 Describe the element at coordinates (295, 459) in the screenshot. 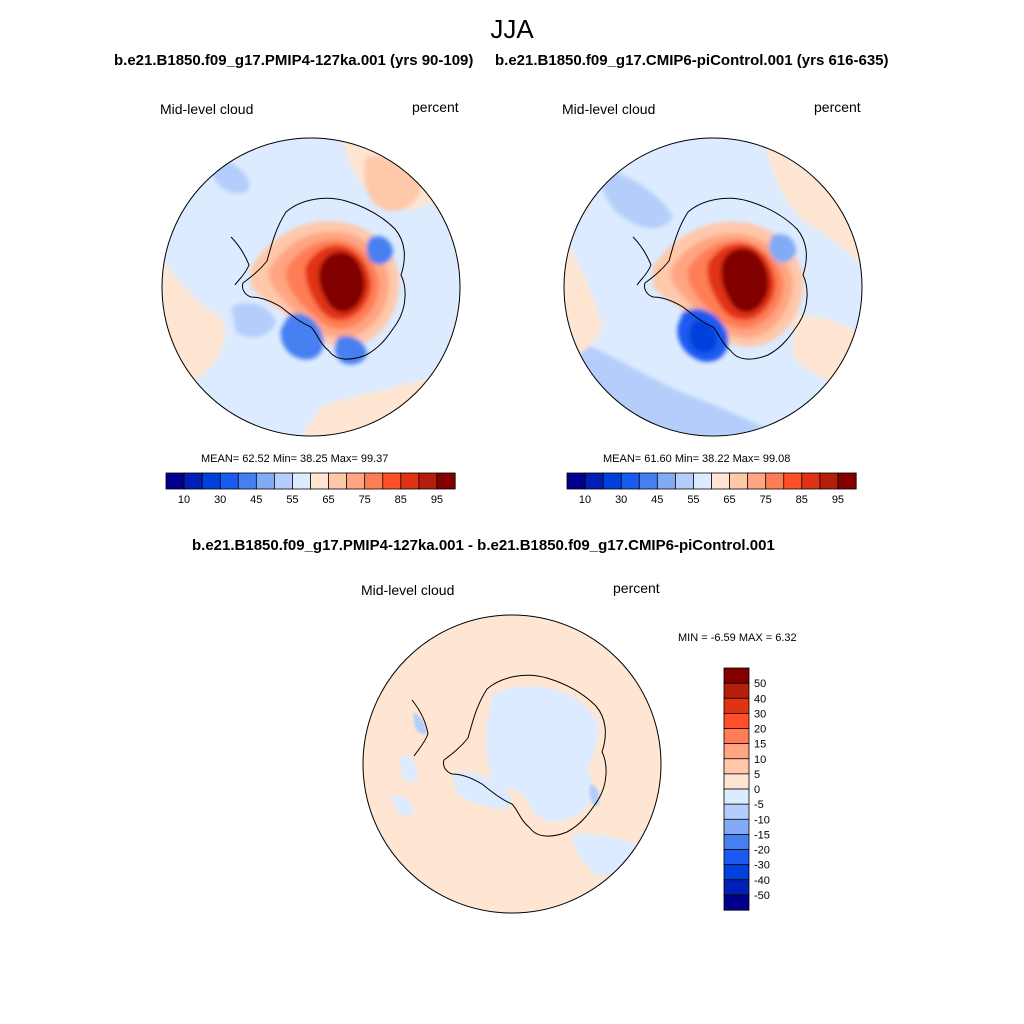

I see `panel1-stats: MEAN= 62.52 Min= 38.25 Max= 99.37` at that location.